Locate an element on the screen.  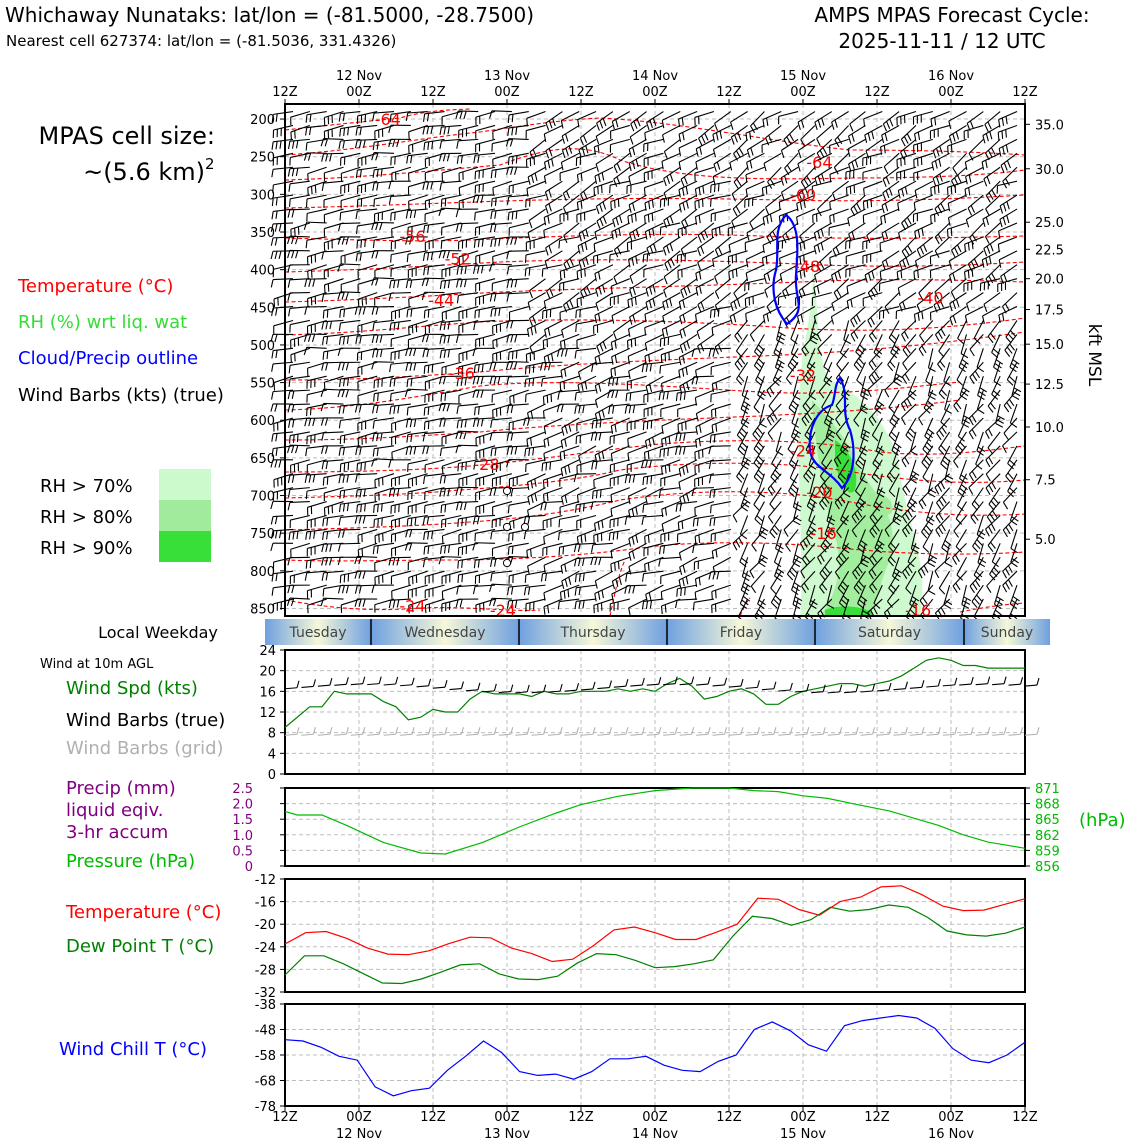
calm-wind-circle is located at coordinates (507, 563).